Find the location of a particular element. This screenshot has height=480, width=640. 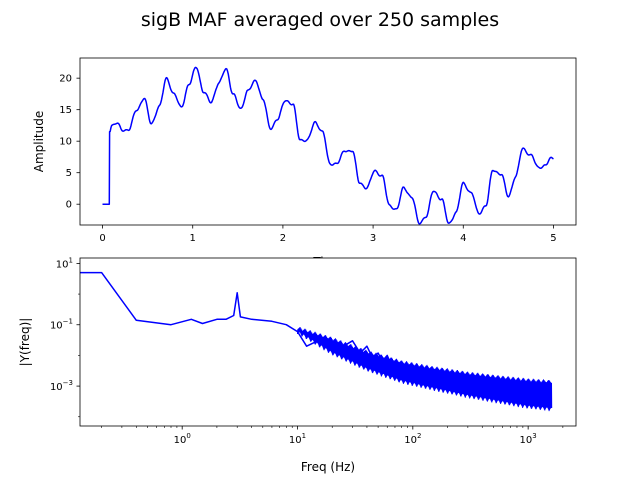

x-tick-label: 0 is located at coordinates (102, 238).